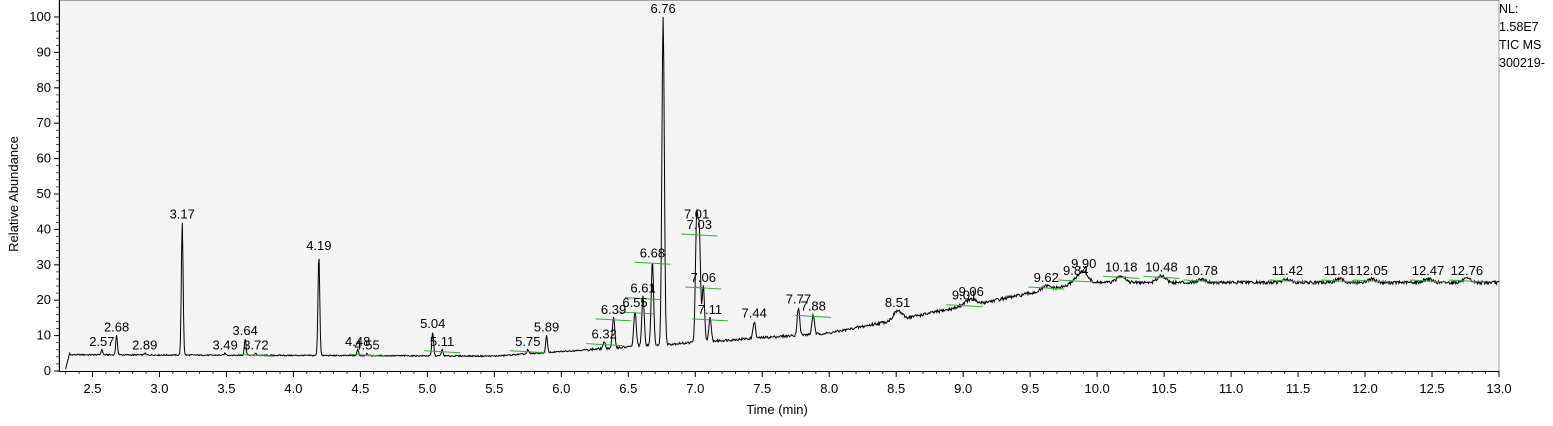 This screenshot has height=426, width=1553. Describe the element at coordinates (224, 344) in the screenshot. I see `peak-label: 3.49` at that location.